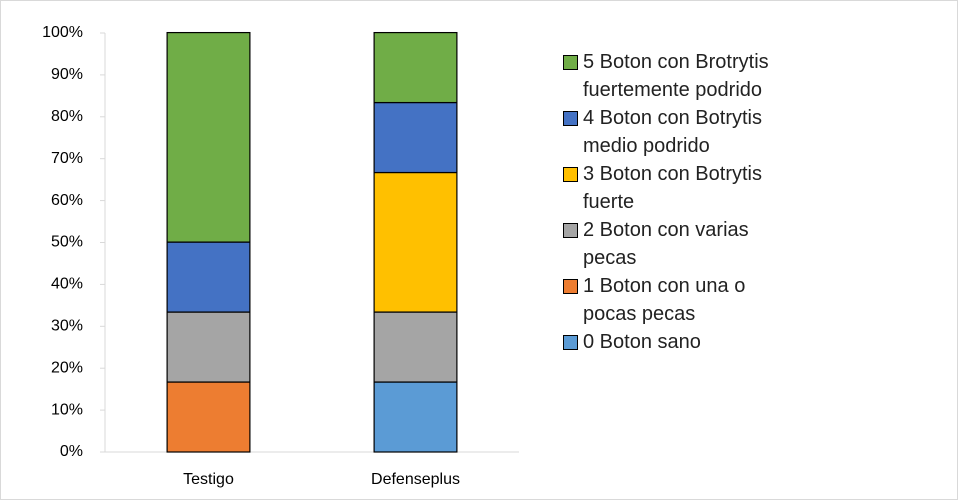  What do you see at coordinates (67, 74) in the screenshot?
I see `y-tick-label: 90%` at bounding box center [67, 74].